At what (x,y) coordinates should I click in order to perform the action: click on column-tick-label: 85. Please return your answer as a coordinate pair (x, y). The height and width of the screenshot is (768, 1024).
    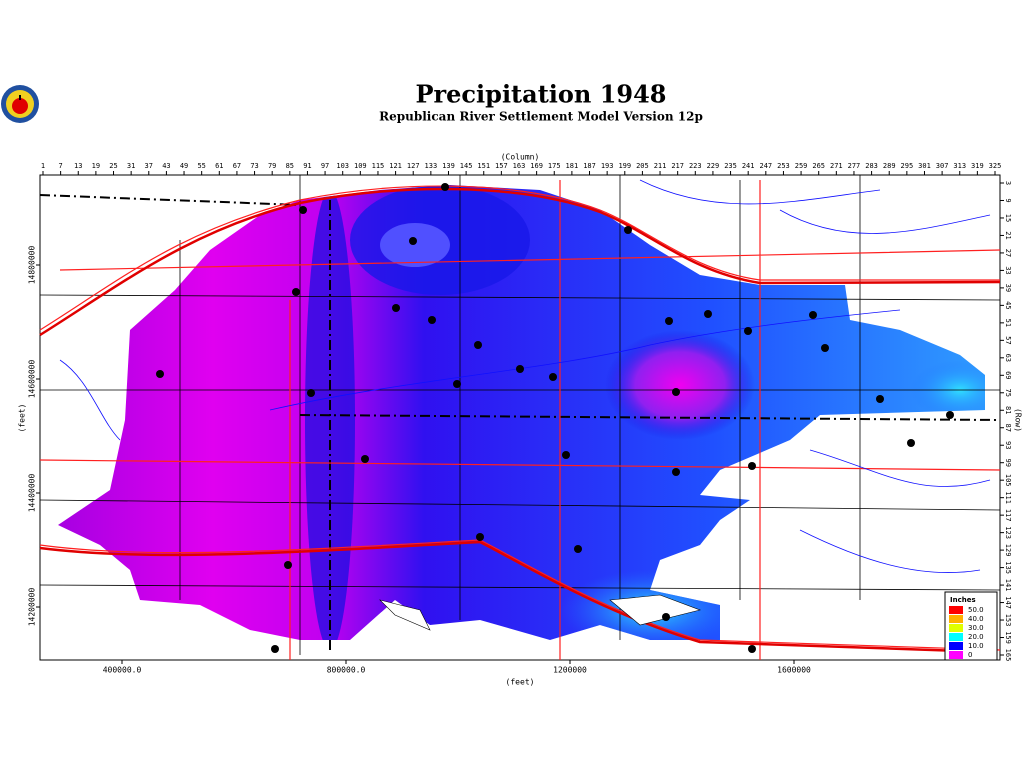
    Looking at the image, I should click on (290, 166).